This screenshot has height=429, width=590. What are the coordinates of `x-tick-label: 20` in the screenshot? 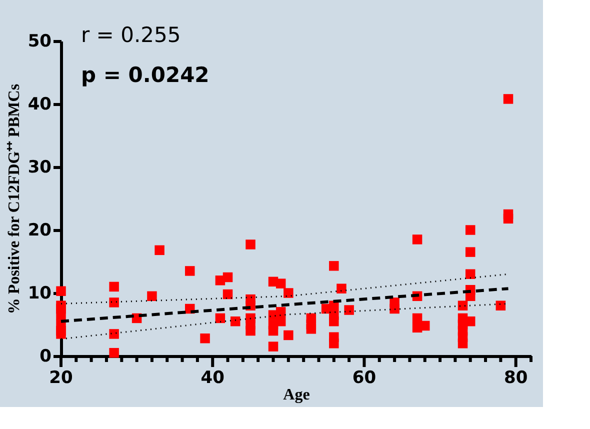 It's located at (61, 378).